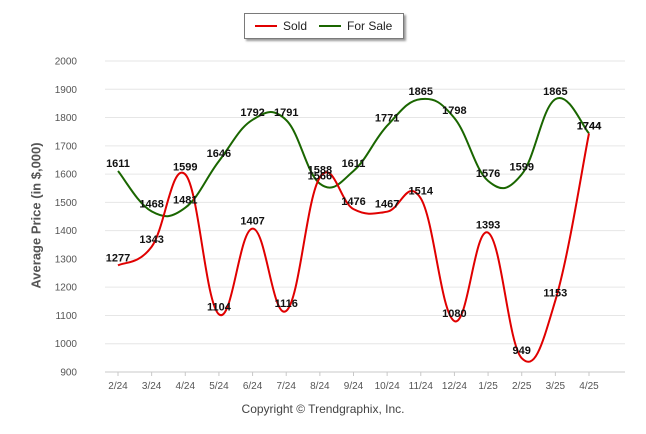 Image resolution: width=646 pixels, height=434 pixels. What do you see at coordinates (421, 191) in the screenshot?
I see `data-label-sold: 1514` at bounding box center [421, 191].